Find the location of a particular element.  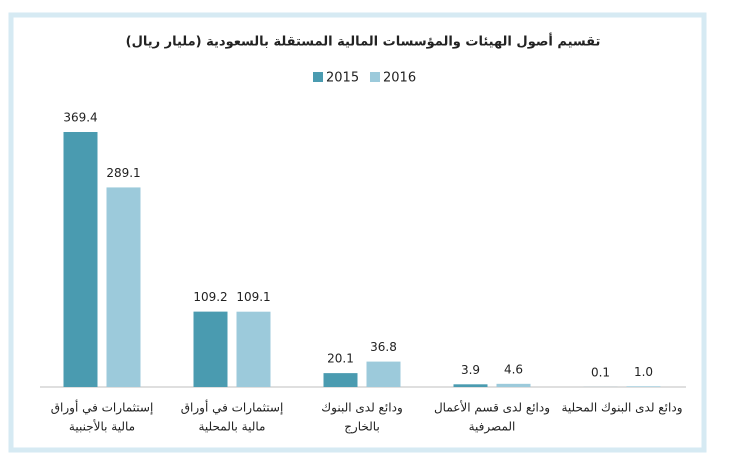

x-tick-label: مالية بالمحلية is located at coordinates (232, 427).